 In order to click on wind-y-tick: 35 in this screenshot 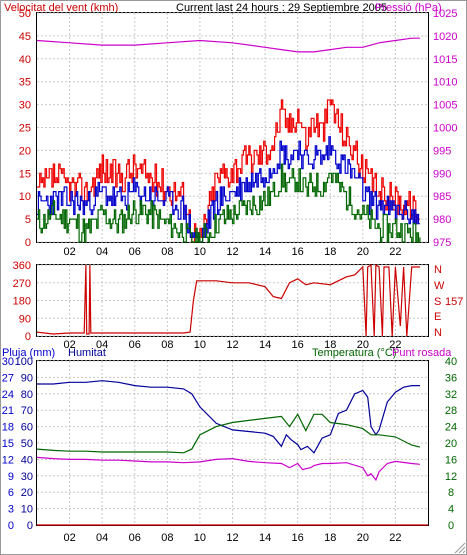, I will do `click(25, 83)`.